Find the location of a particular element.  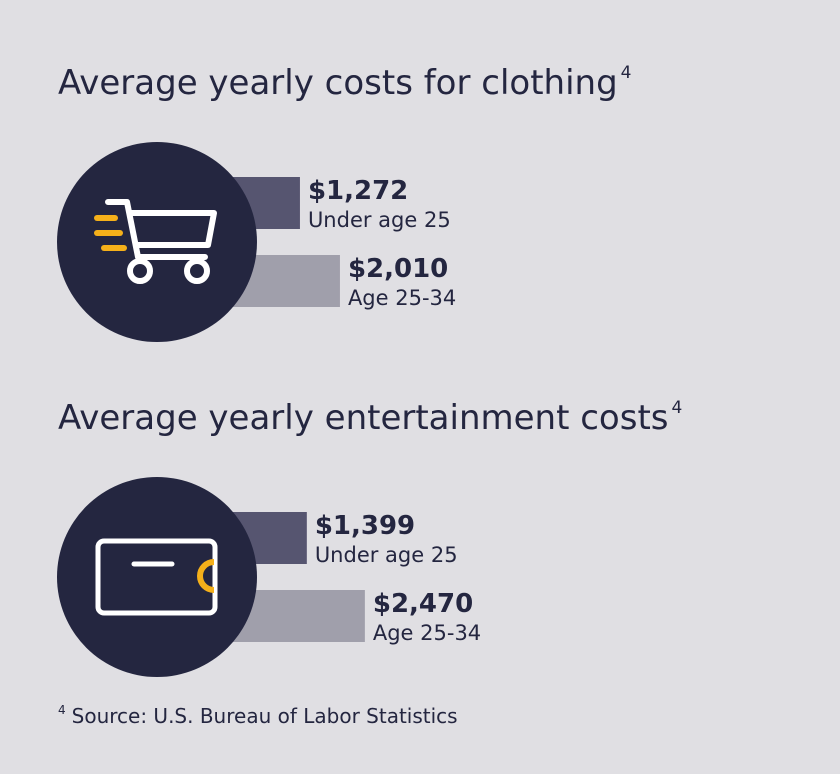

value-label: $2,470 is located at coordinates (423, 604).